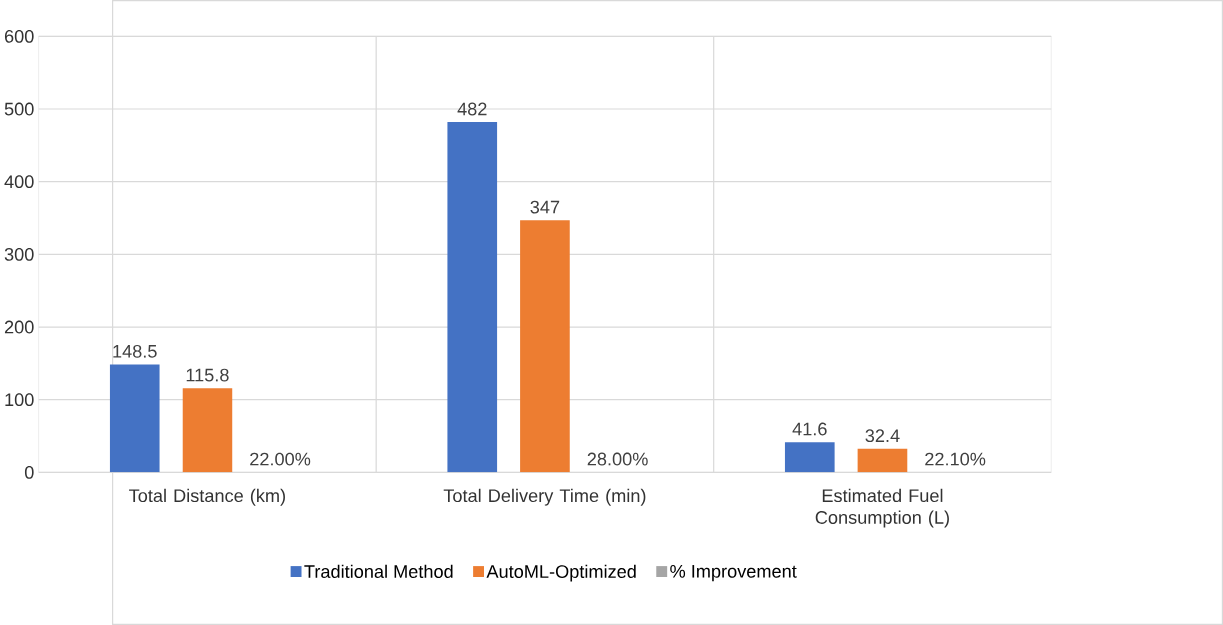 The height and width of the screenshot is (625, 1223). I want to click on y-tick-label: 600, so click(19, 36).